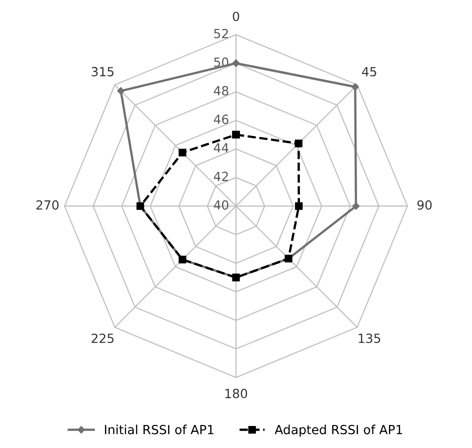  I want to click on legend-label: Initial RSSI of AP1, so click(159, 429).